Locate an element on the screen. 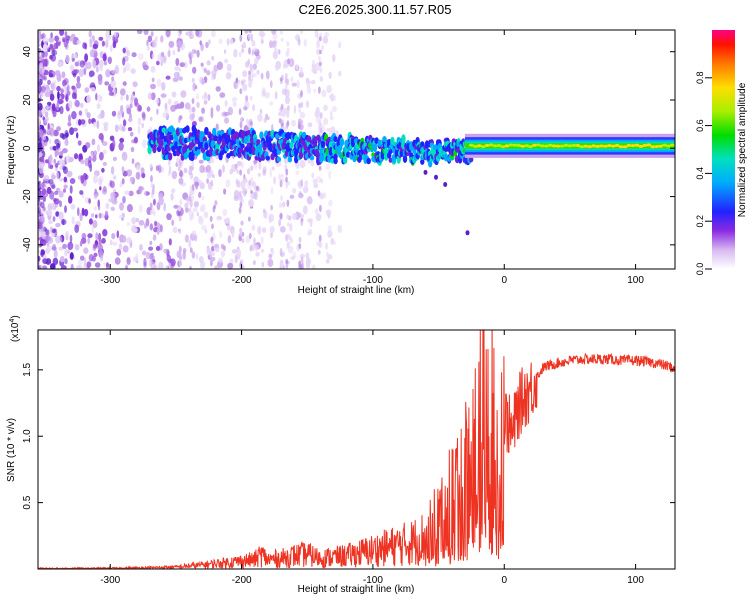 The height and width of the screenshot is (605, 750). snr-y-multiplier: (x104) is located at coordinates (15, 328).